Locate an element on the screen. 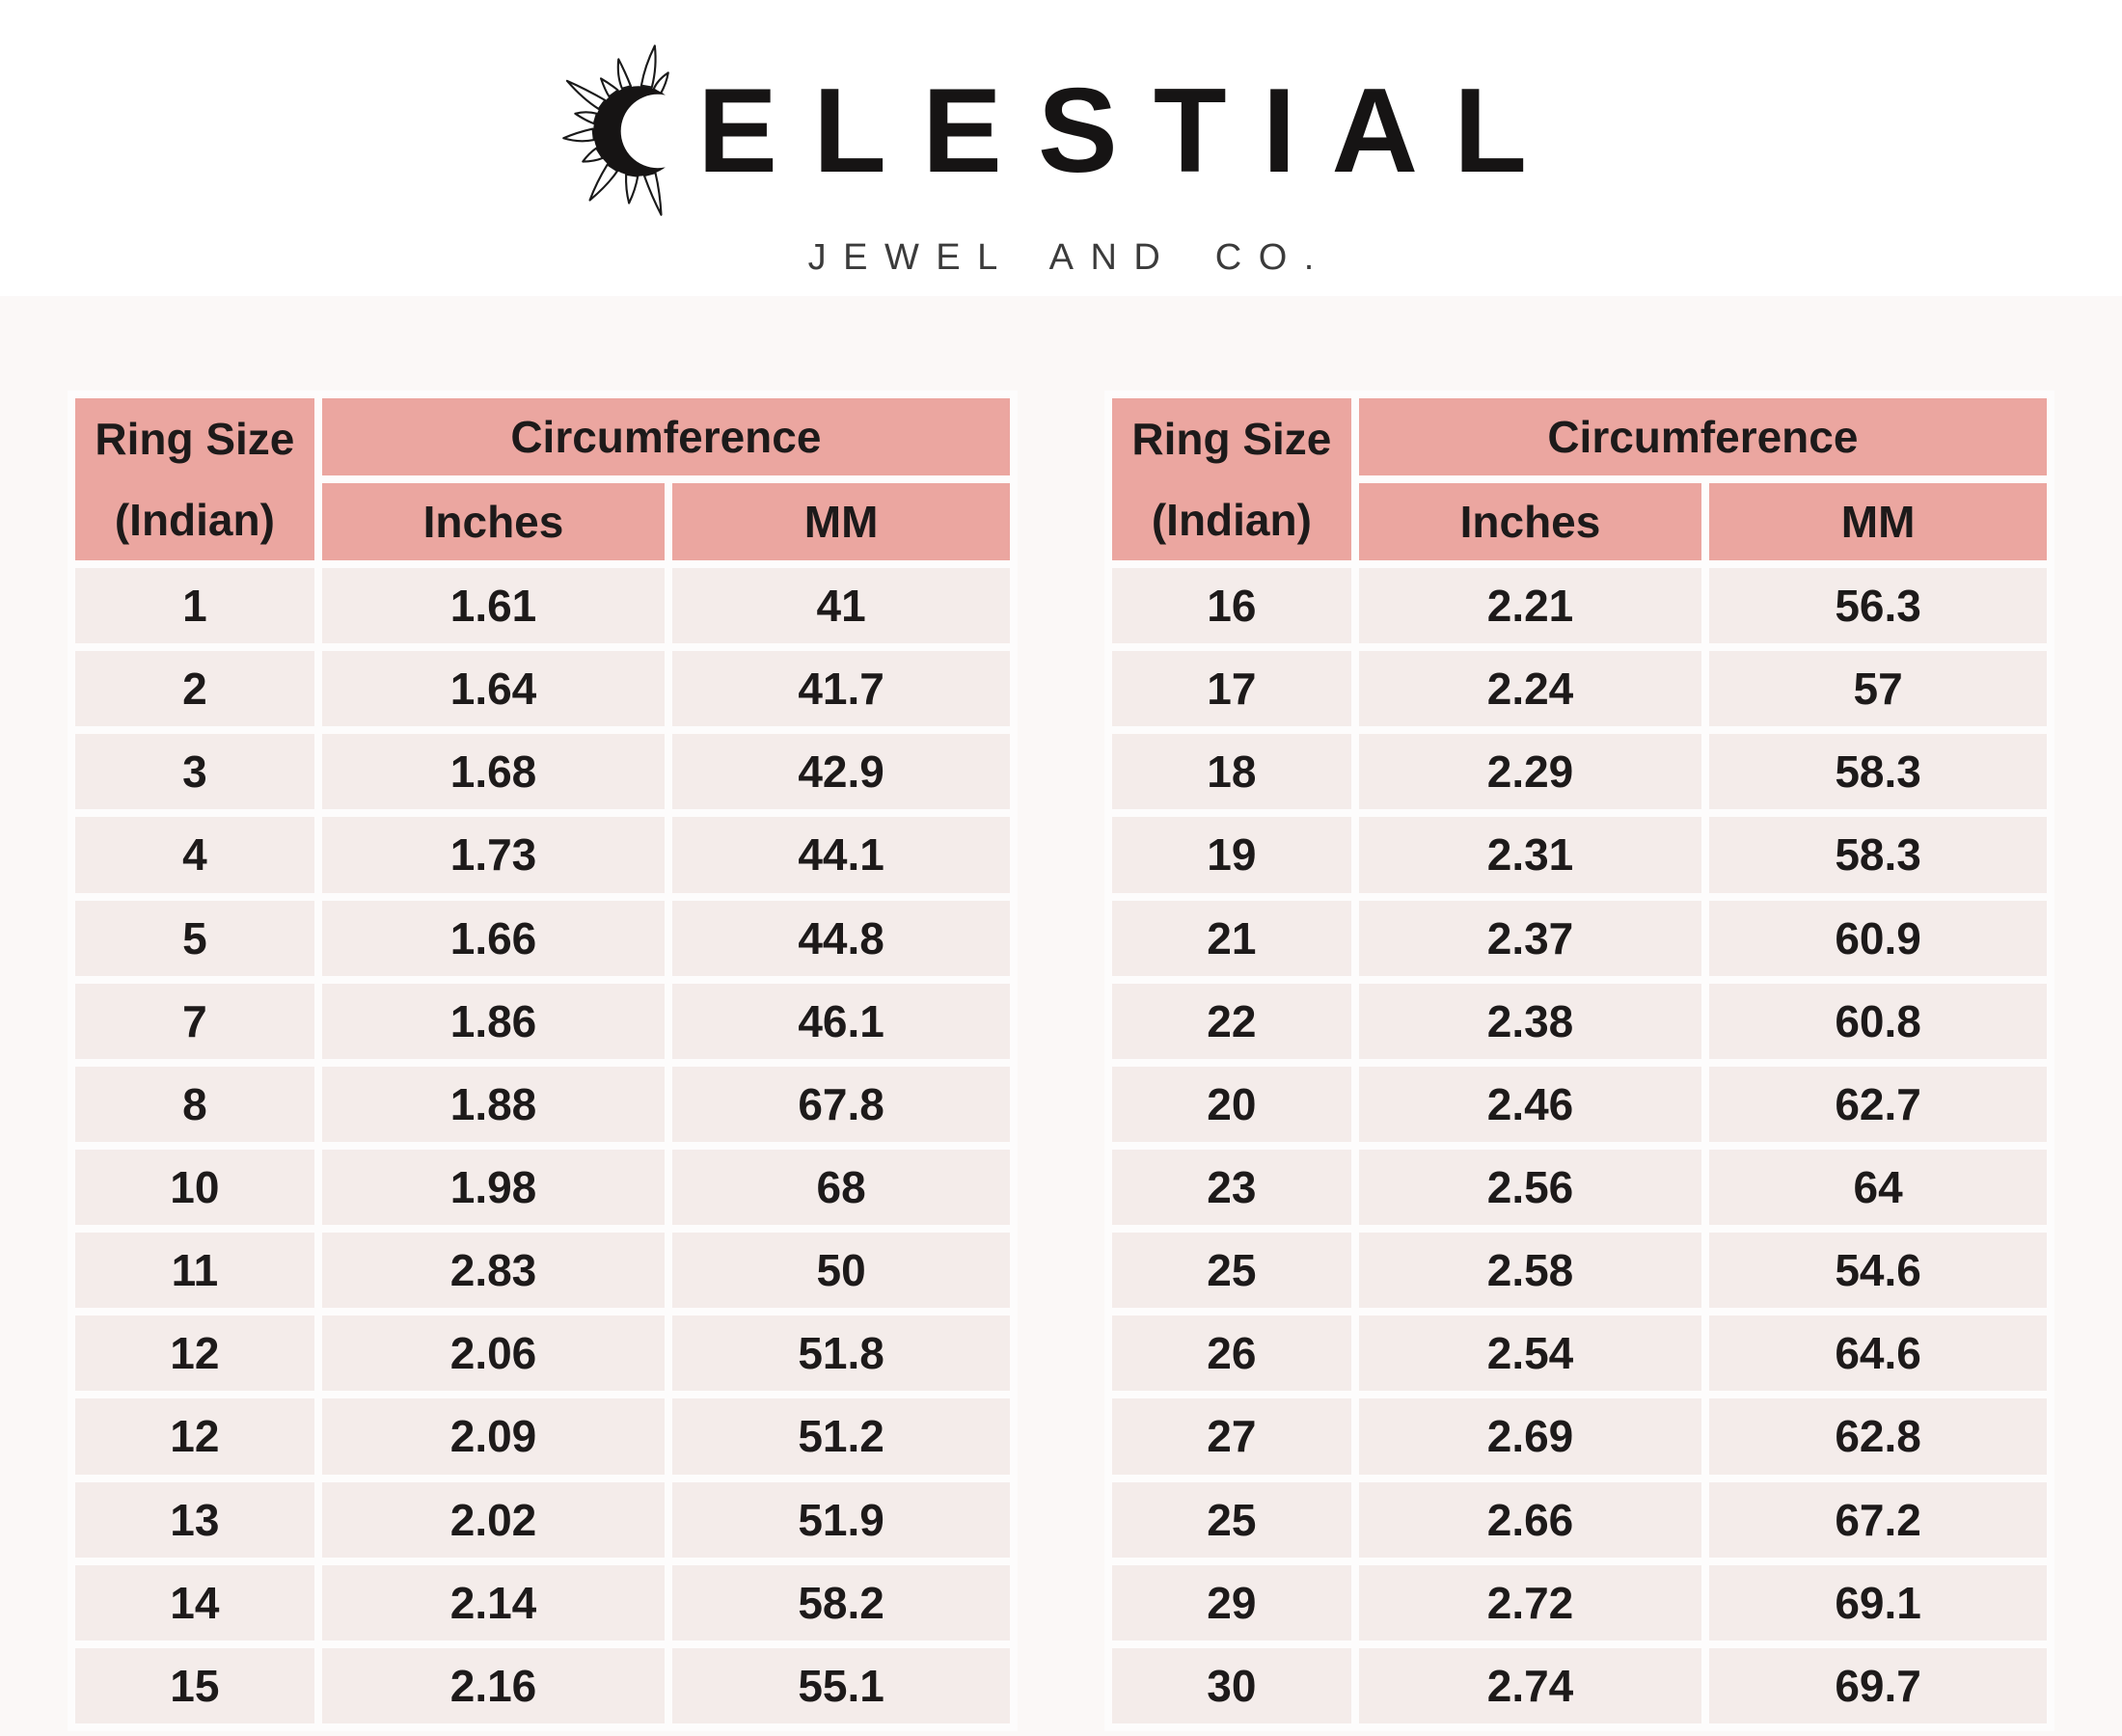 This screenshot has width=2122, height=1736. table-cell: 46.1 is located at coordinates (841, 1021).